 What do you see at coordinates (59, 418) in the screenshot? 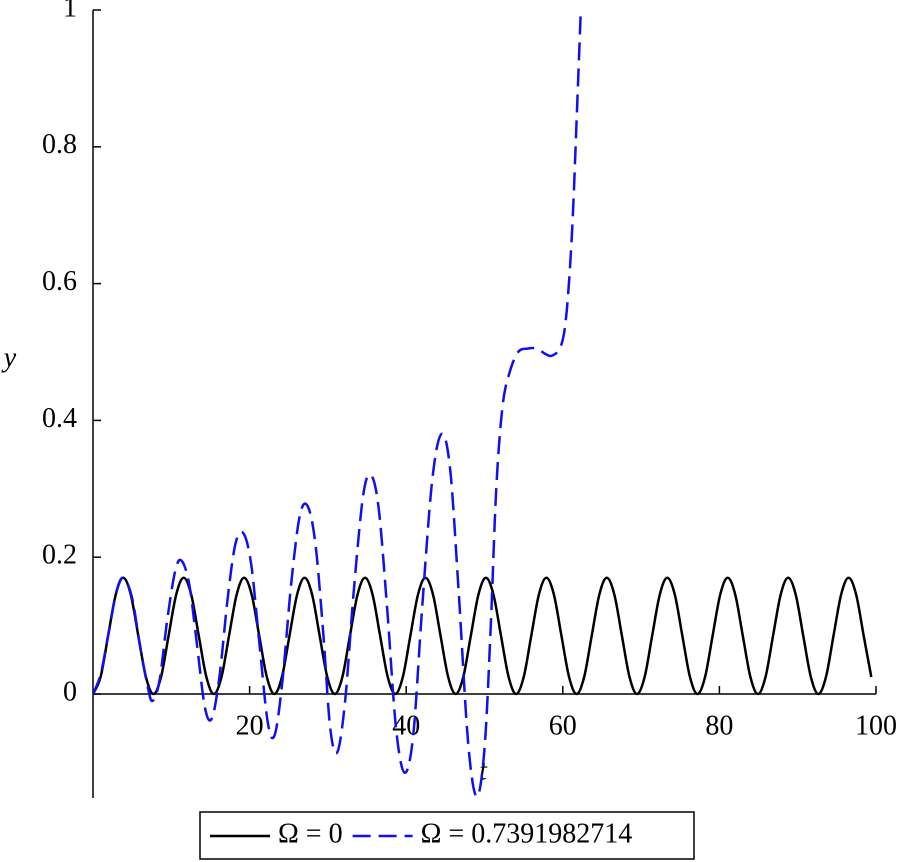
I see `y-tick-label: 0.4` at bounding box center [59, 418].